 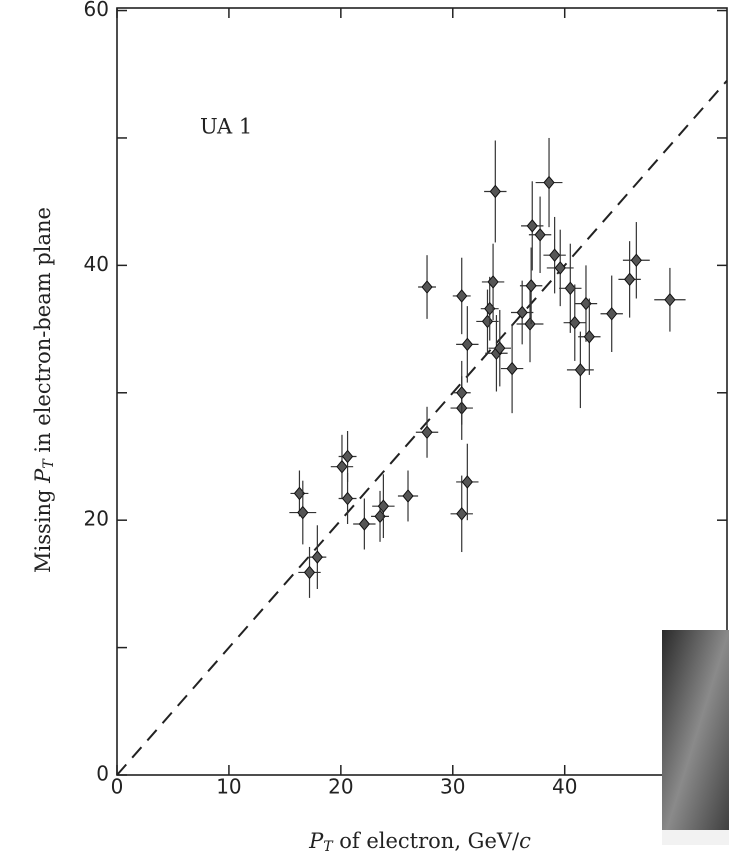 I want to click on y-label-pre: Missing, so click(x=43, y=528).